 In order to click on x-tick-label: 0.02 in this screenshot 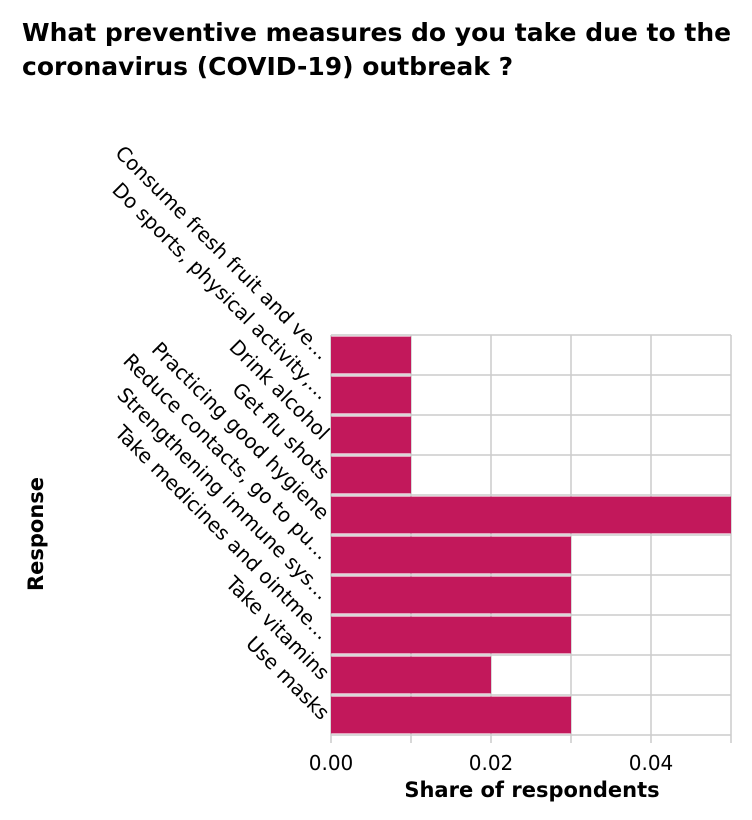, I will do `click(491, 763)`.